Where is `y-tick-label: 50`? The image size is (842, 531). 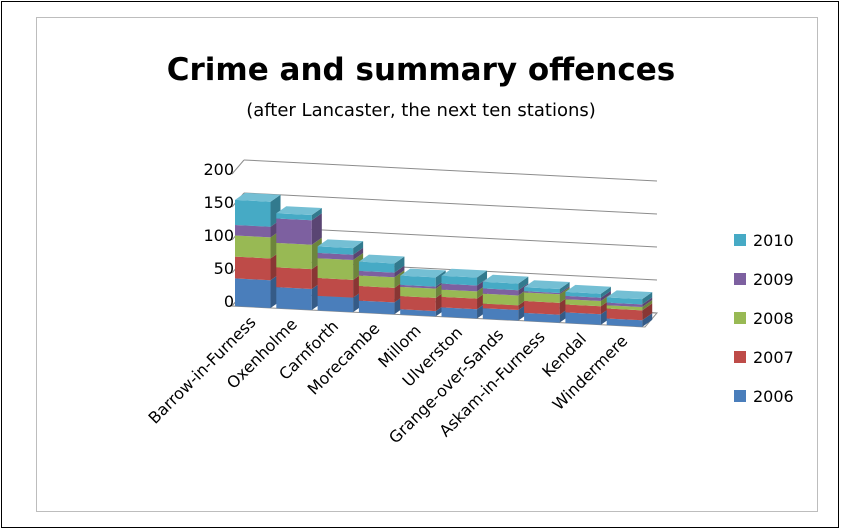 y-tick-label: 50 is located at coordinates (224, 268).